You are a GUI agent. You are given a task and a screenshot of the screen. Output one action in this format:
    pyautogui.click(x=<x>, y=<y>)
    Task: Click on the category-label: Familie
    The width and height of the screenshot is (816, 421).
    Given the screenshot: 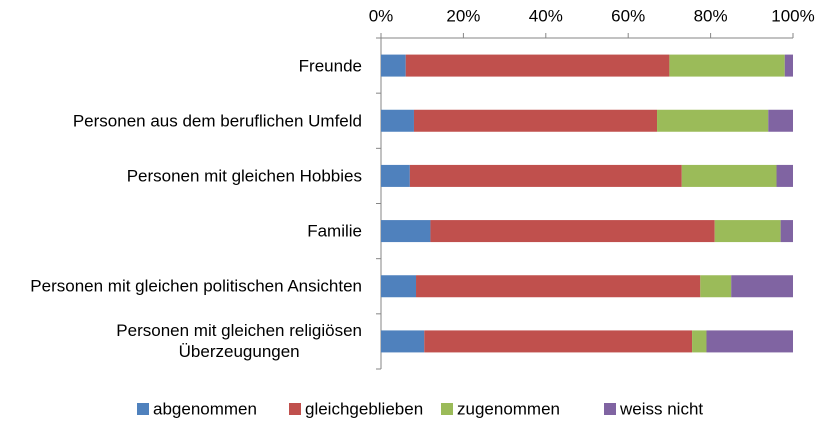 What is the action you would take?
    pyautogui.click(x=334, y=231)
    